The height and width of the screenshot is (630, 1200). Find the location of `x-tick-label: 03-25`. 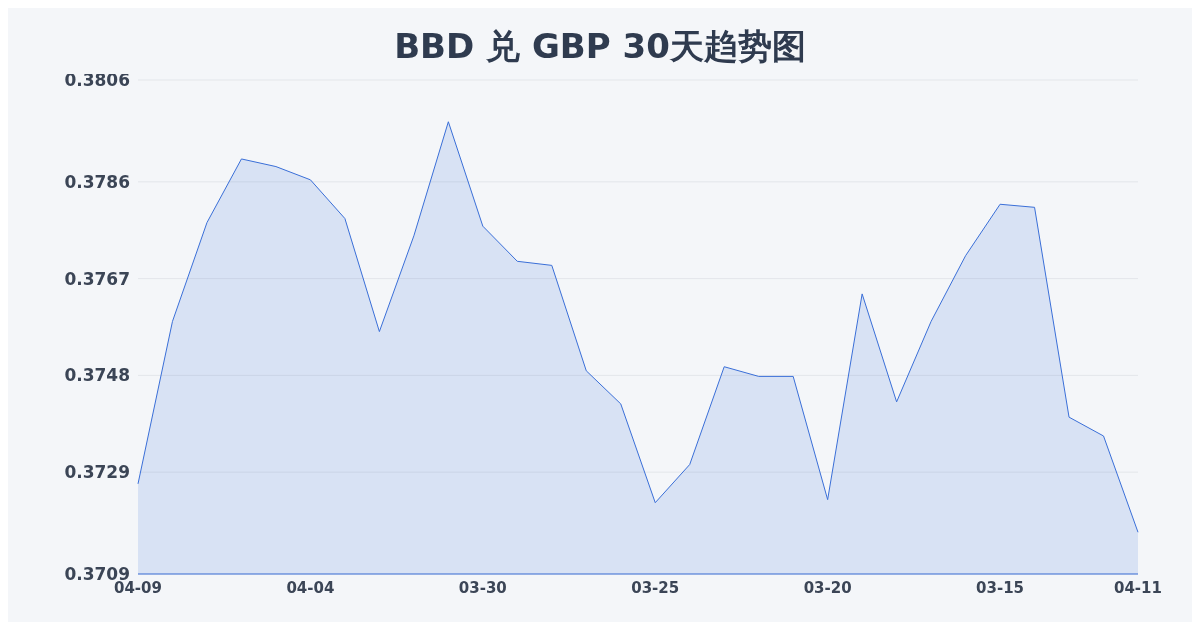

x-tick-label: 03-25 is located at coordinates (655, 587).